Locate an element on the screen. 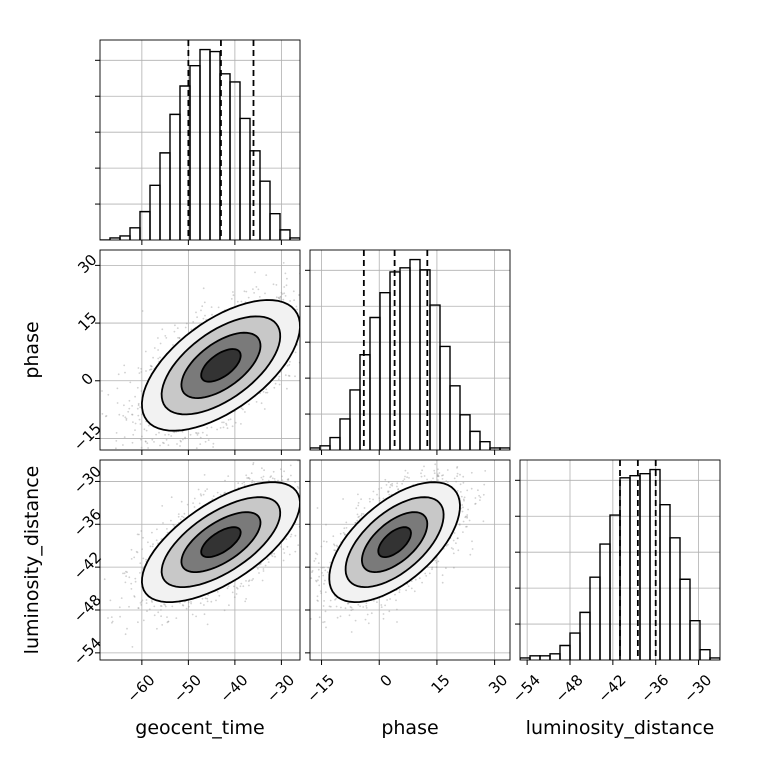  hist-bin is located at coordinates (265, 210).